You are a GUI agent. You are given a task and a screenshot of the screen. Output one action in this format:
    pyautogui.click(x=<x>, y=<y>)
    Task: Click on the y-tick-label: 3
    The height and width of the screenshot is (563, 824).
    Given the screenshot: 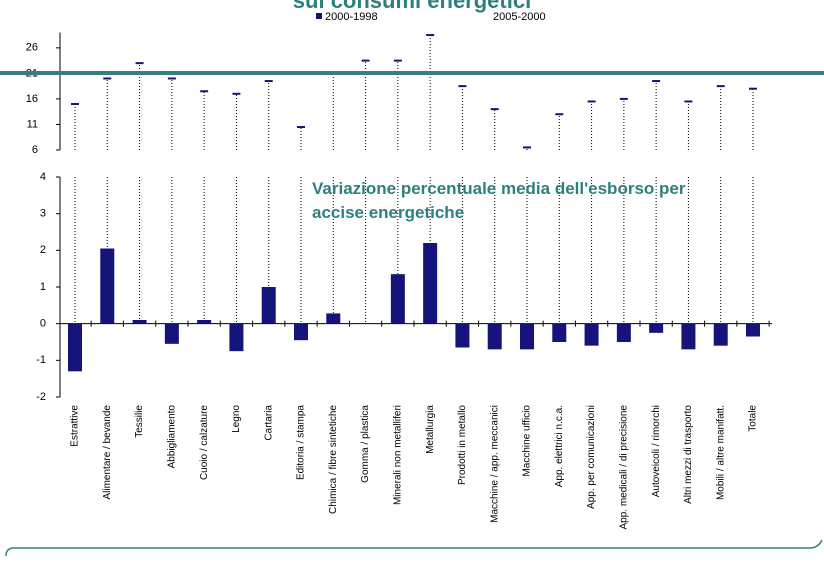 What is the action you would take?
    pyautogui.click(x=43, y=214)
    